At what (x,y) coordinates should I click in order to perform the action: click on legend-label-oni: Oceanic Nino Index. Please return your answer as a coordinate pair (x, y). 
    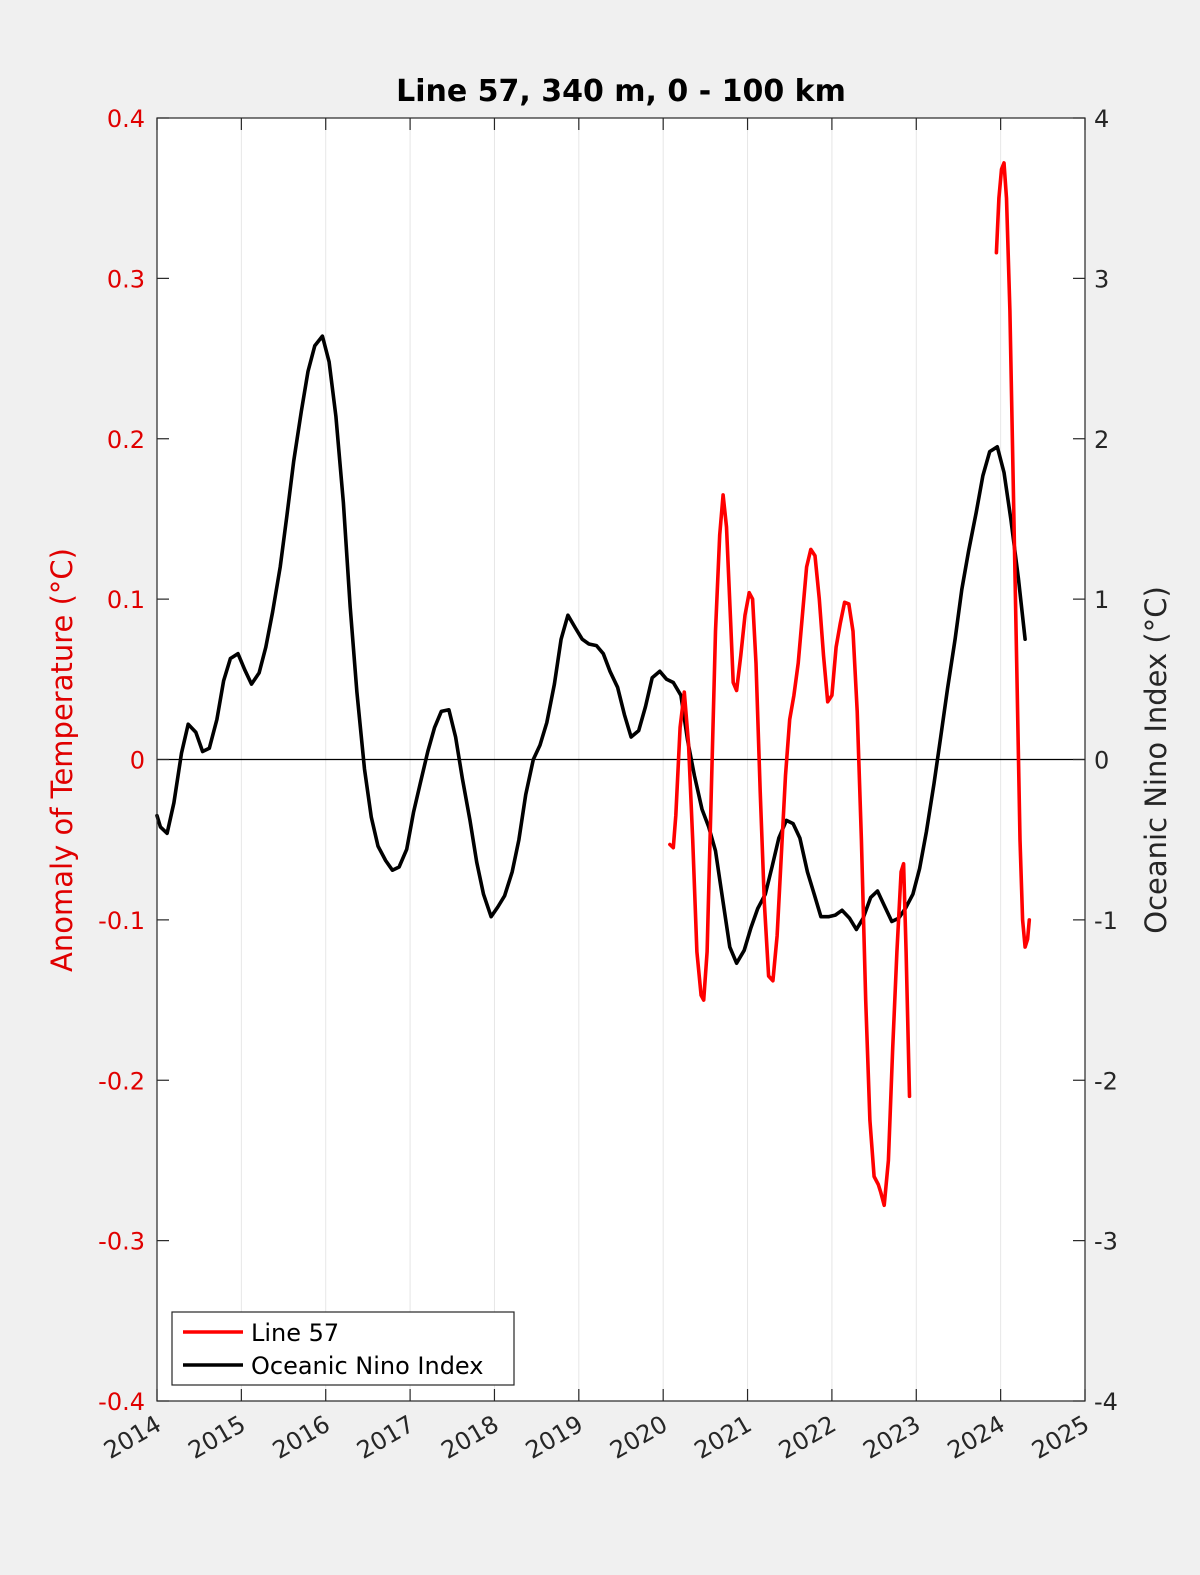
    Looking at the image, I should click on (367, 1366).